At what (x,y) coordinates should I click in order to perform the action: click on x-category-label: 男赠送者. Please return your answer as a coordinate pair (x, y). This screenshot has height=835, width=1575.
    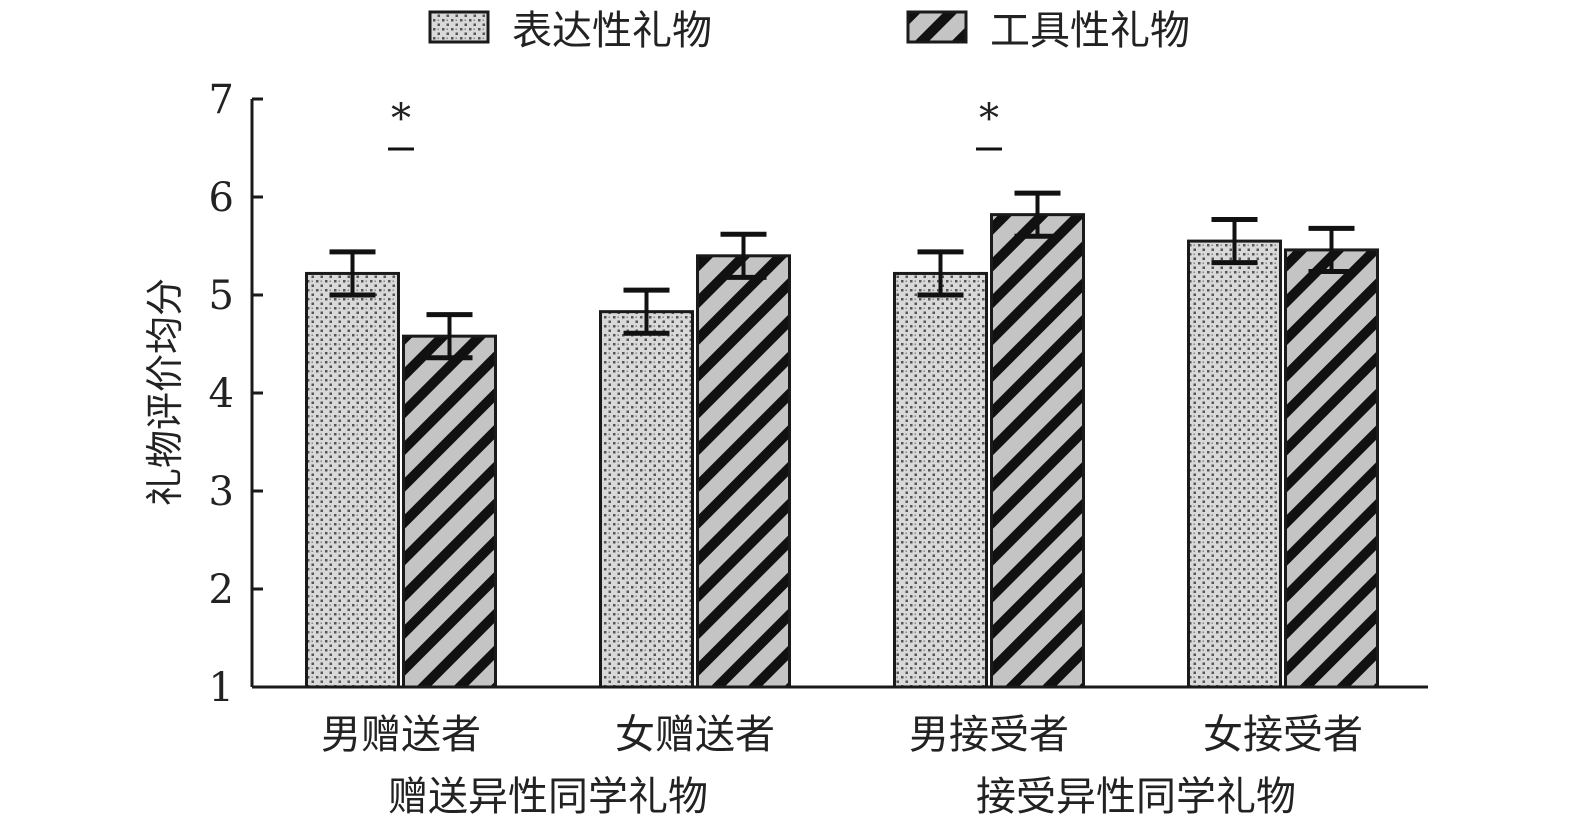
    Looking at the image, I should click on (401, 735).